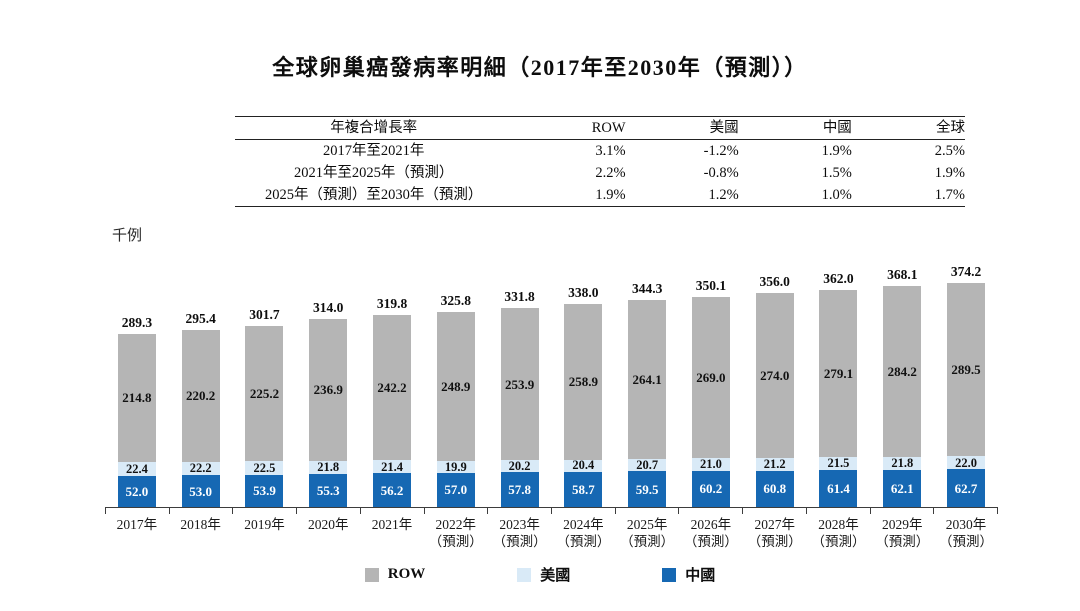 Image resolution: width=1080 pixels, height=611 pixels. I want to click on table-header-cell: 美國, so click(724, 128).